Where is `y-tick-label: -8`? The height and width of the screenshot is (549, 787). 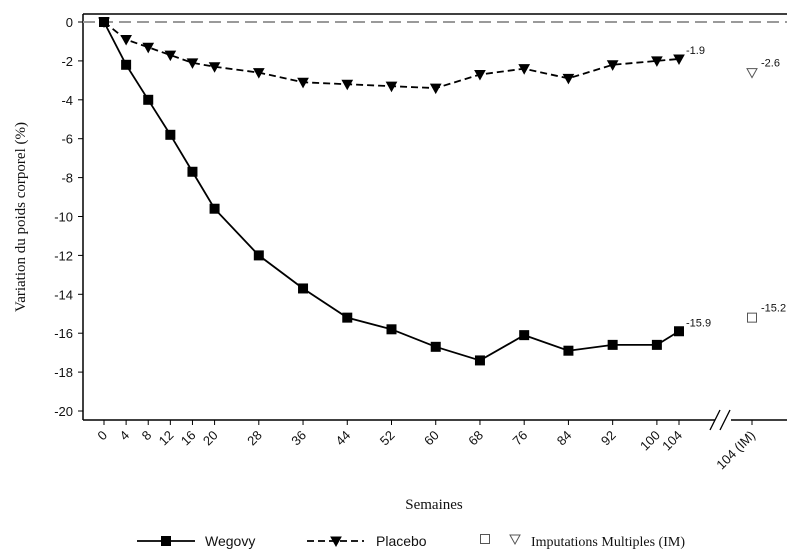
y-tick-label: -8 is located at coordinates (67, 178).